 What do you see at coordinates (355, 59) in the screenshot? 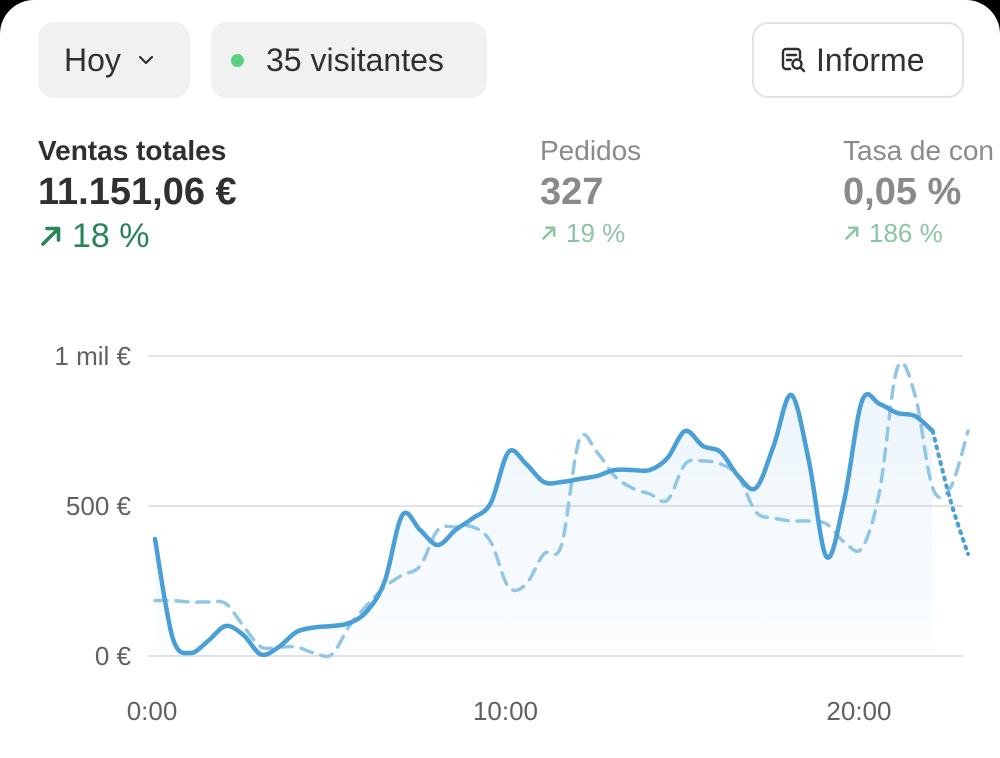
I see `live-visitors-label: 35 visitantes` at bounding box center [355, 59].